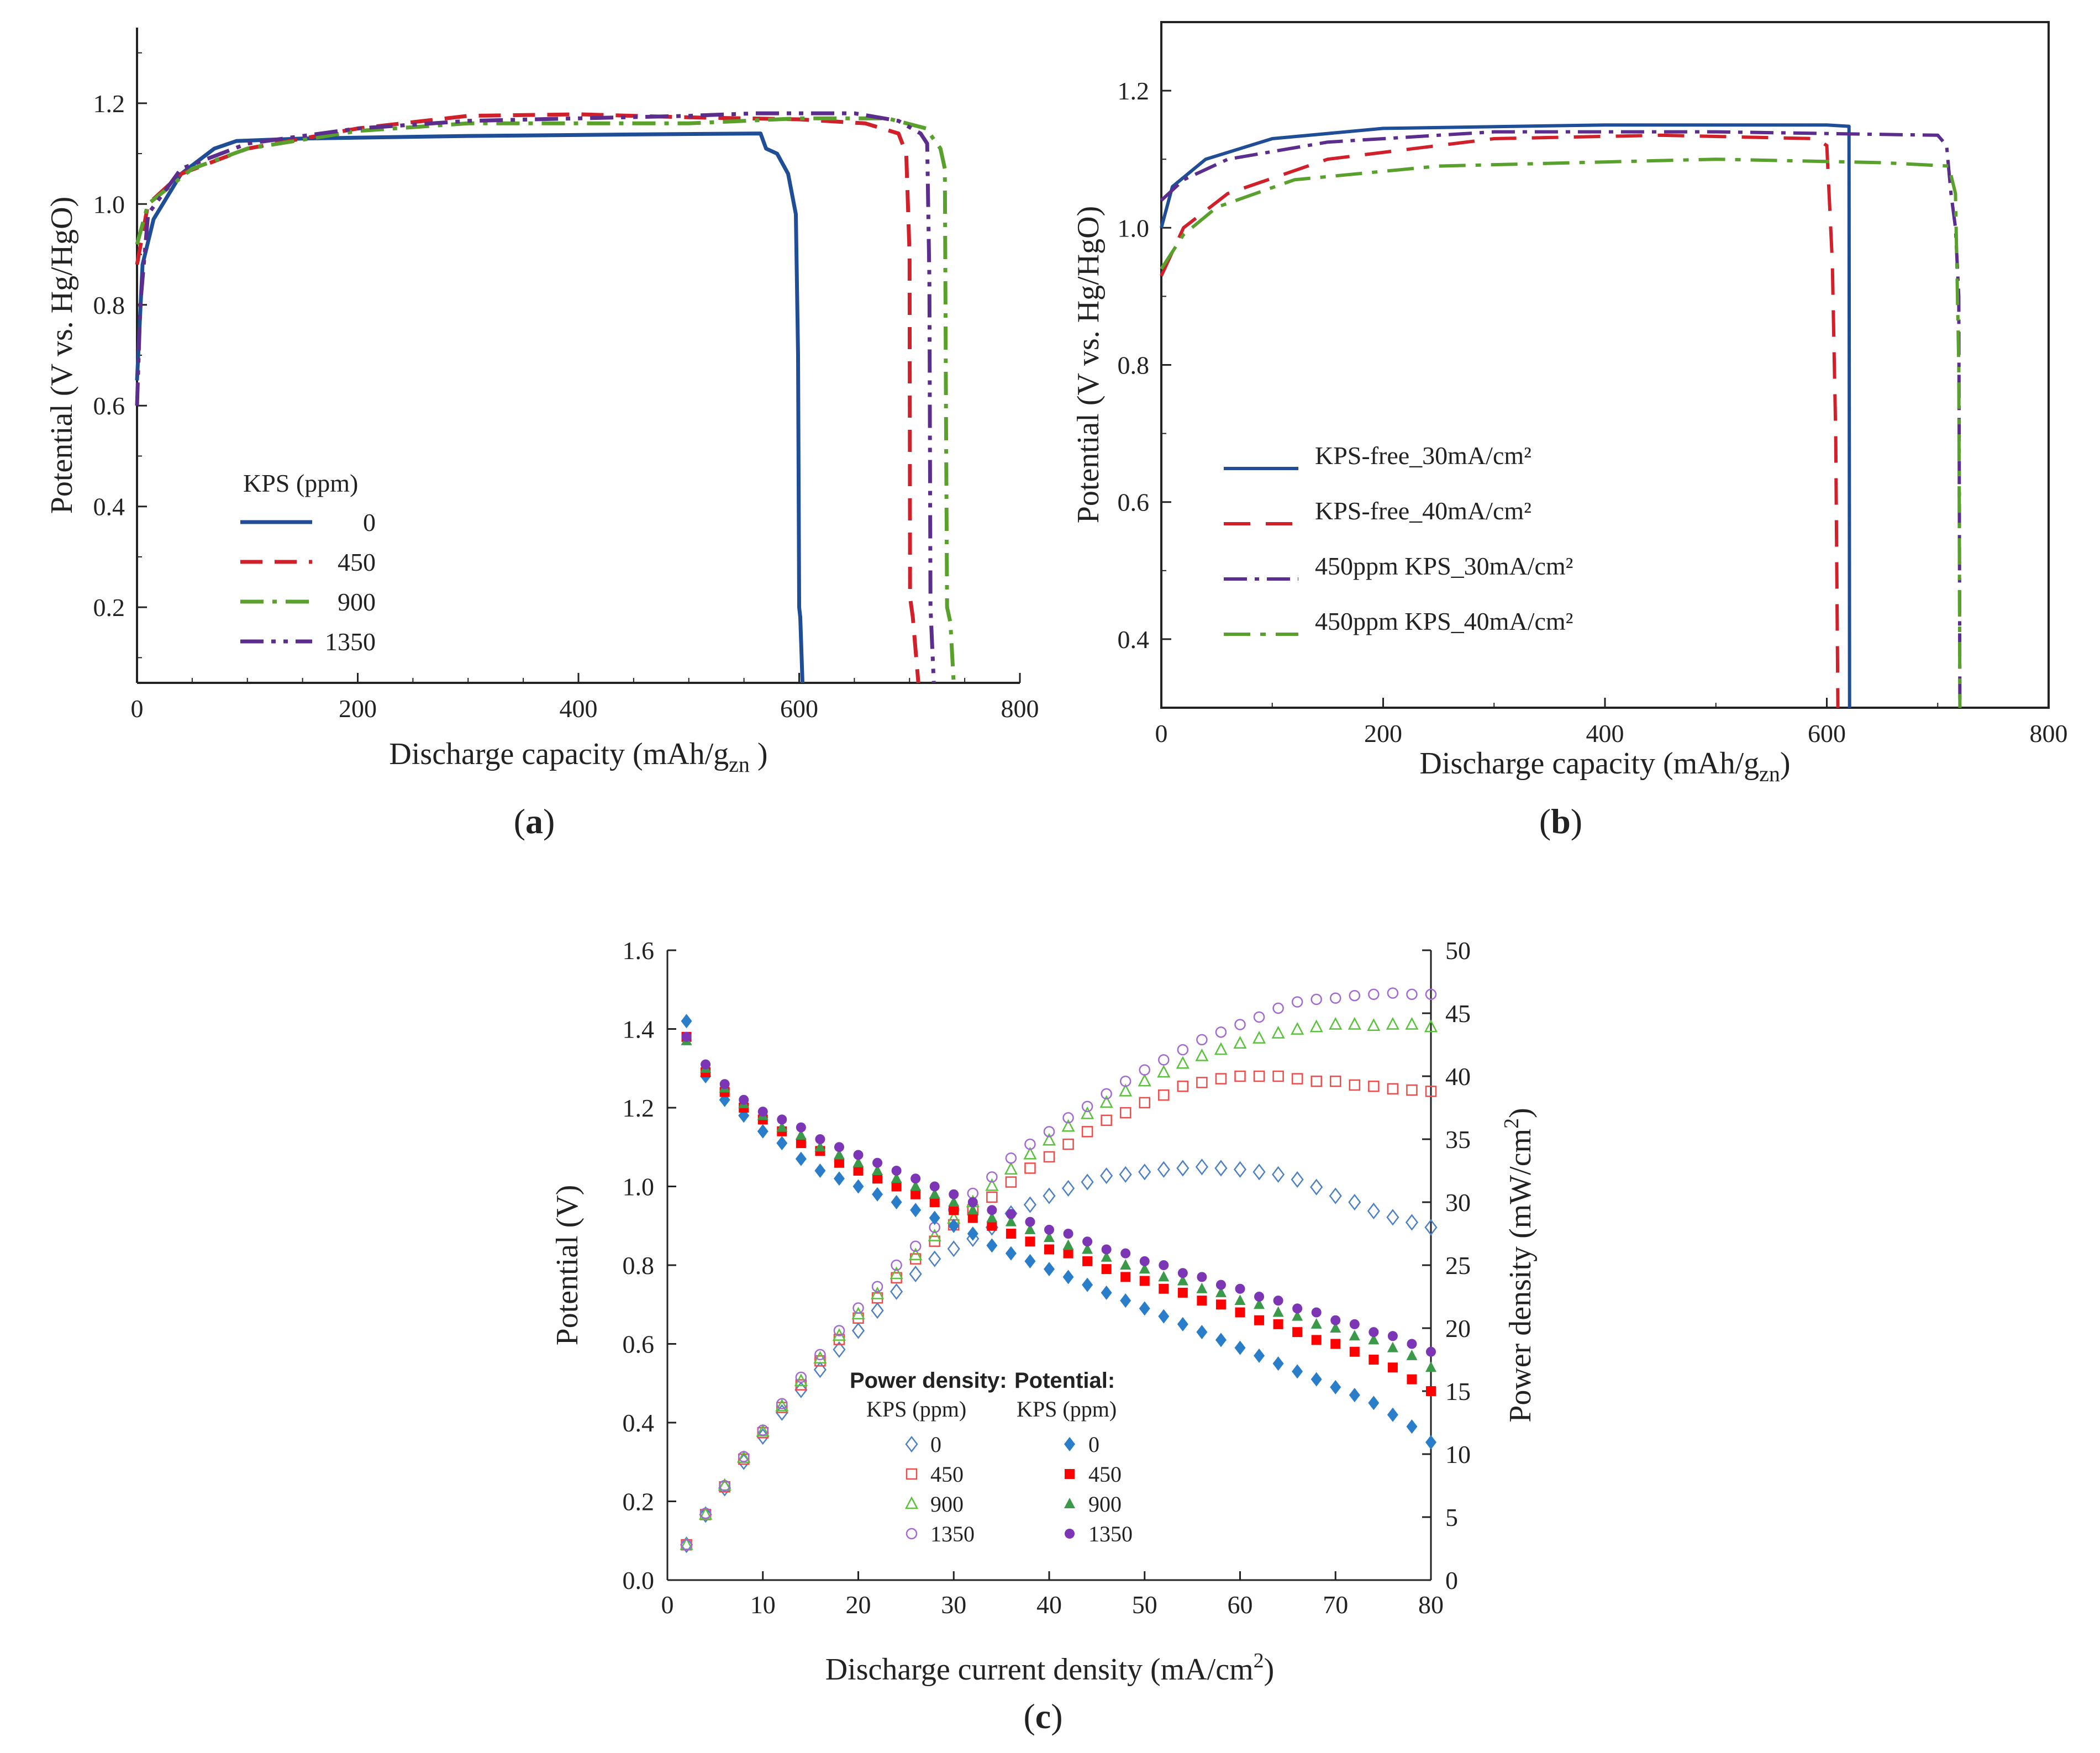 Image resolution: width=2100 pixels, height=1753 pixels. I want to click on panel-b-x-tick-label: 200, so click(1383, 733).